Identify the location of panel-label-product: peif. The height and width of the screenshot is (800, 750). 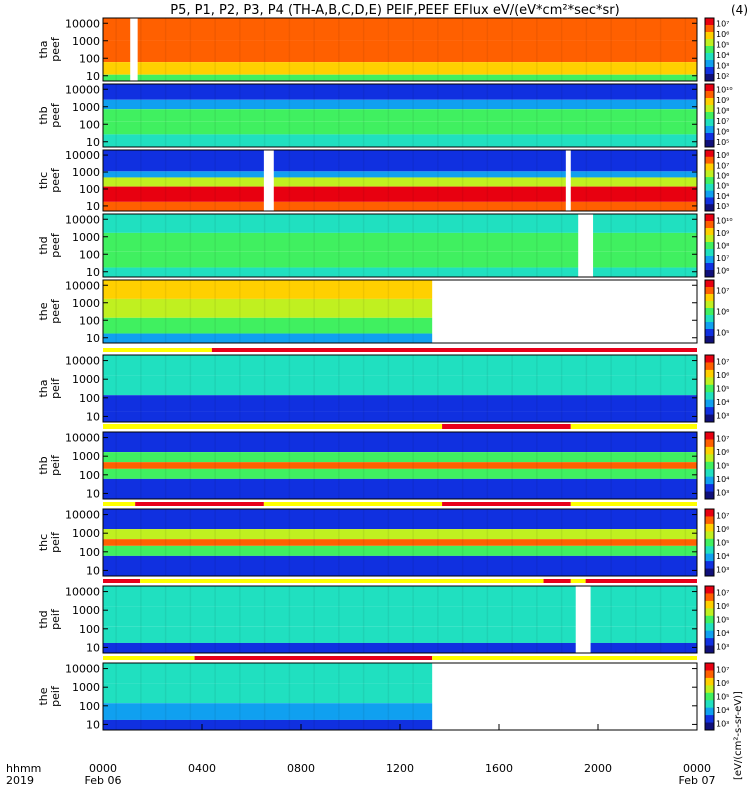
(55, 696).